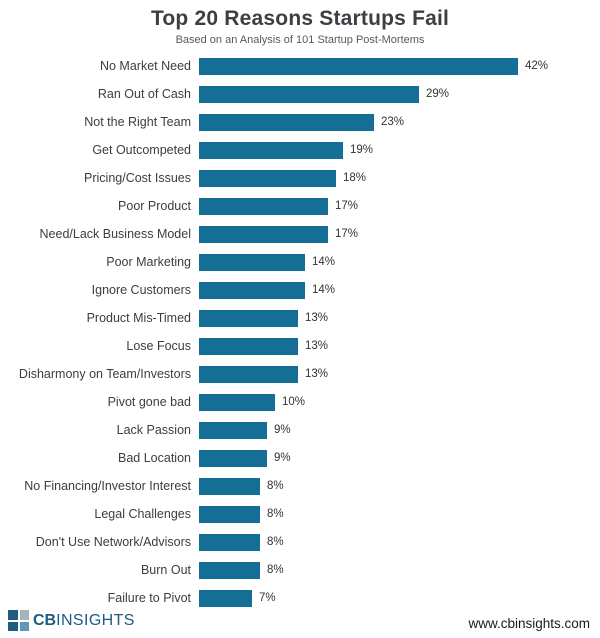  I want to click on bar-label: Pivot gone bad, so click(149, 402).